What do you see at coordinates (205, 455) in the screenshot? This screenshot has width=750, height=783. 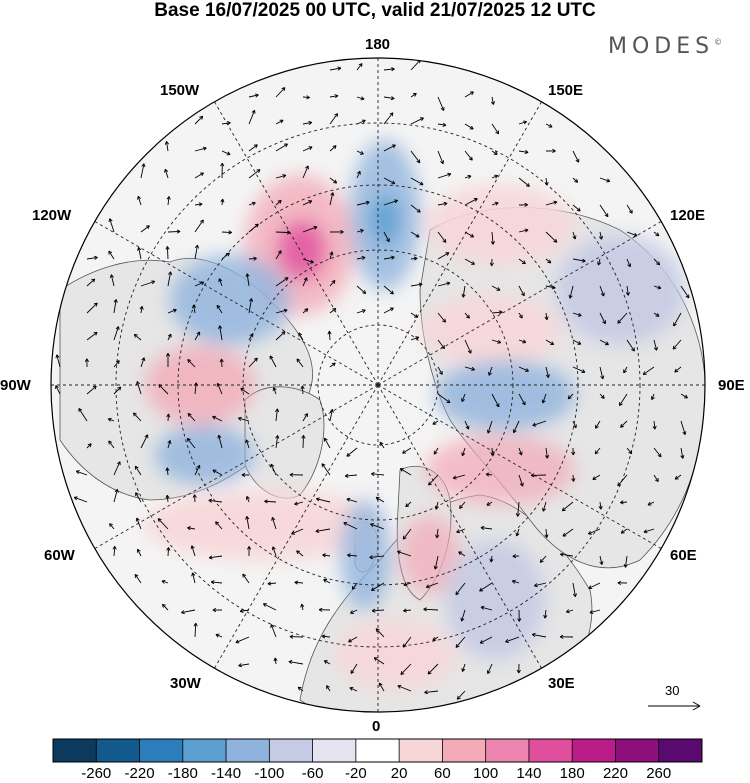 I see `anomaly-negative-labrador` at bounding box center [205, 455].